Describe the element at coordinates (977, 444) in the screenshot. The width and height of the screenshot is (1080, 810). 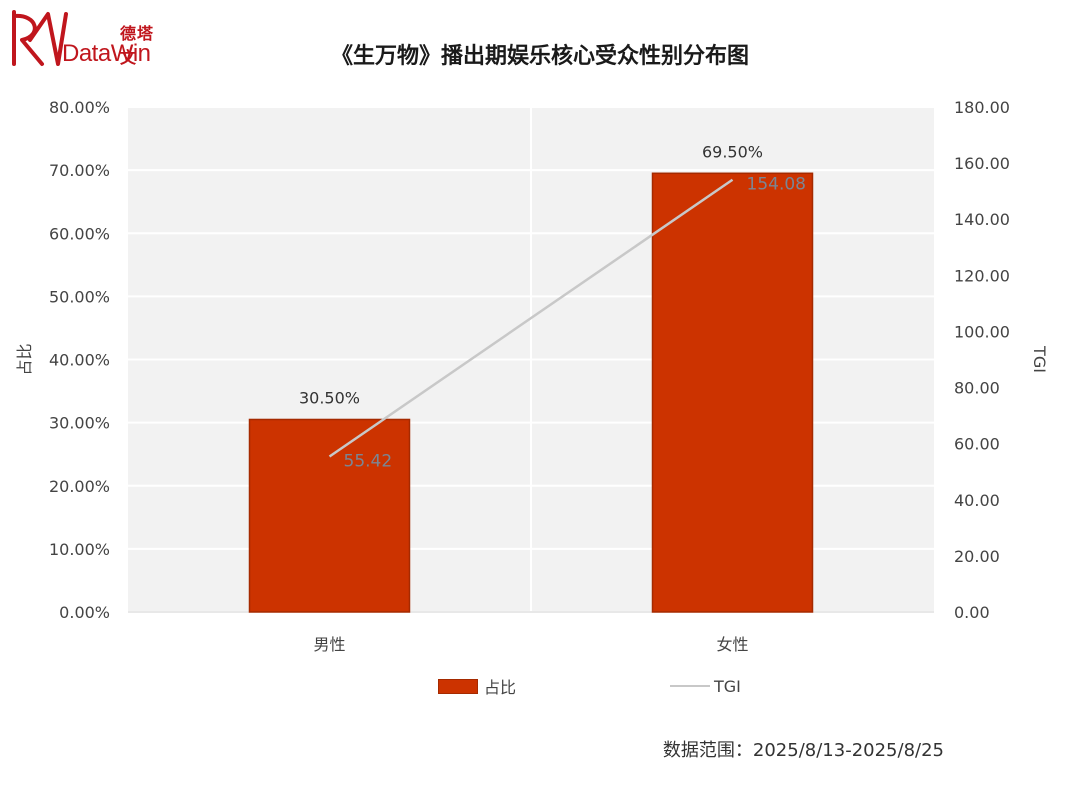
I see `y2-tick-label: 60.00` at that location.